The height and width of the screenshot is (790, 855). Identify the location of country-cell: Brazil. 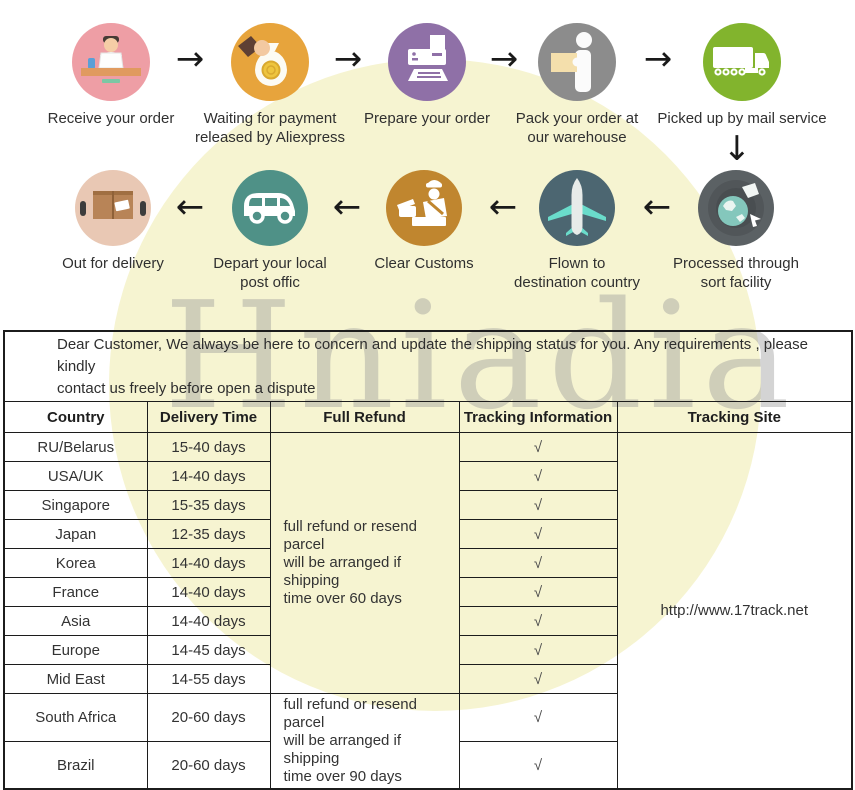
(75, 765).